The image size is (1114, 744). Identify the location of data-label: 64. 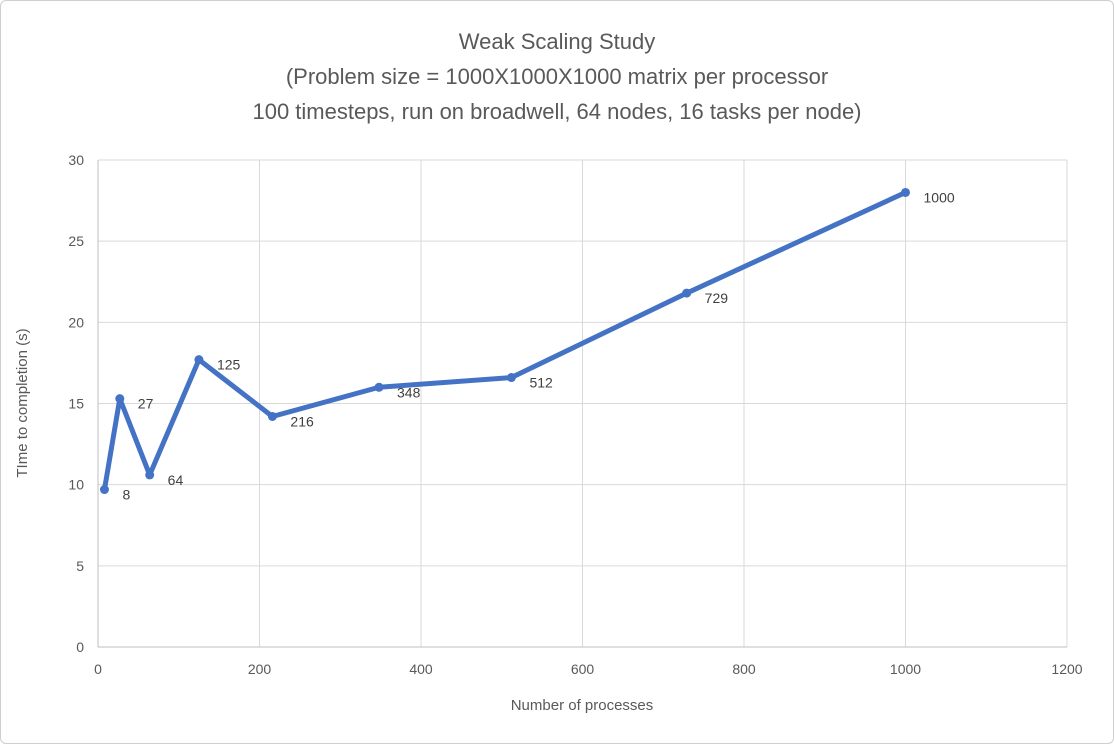
(176, 480).